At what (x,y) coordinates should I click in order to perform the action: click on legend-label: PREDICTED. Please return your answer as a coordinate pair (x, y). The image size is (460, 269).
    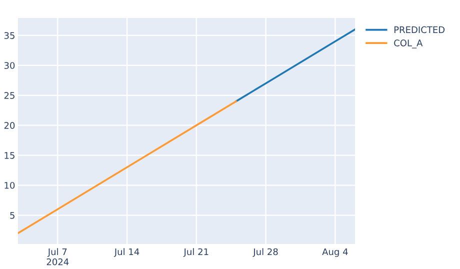
    Looking at the image, I should click on (419, 30).